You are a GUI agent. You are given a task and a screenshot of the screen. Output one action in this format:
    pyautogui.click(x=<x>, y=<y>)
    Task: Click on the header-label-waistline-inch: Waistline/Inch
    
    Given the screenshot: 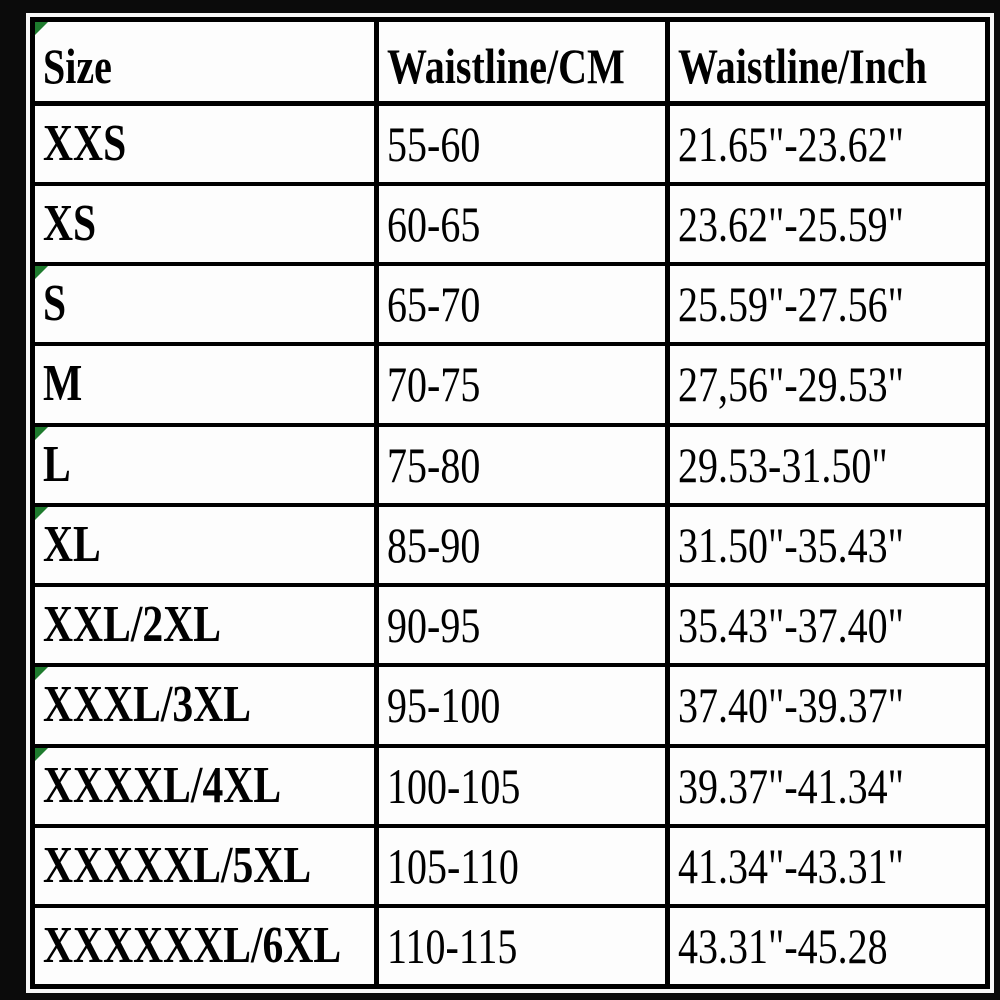 What is the action you would take?
    pyautogui.click(x=803, y=65)
    